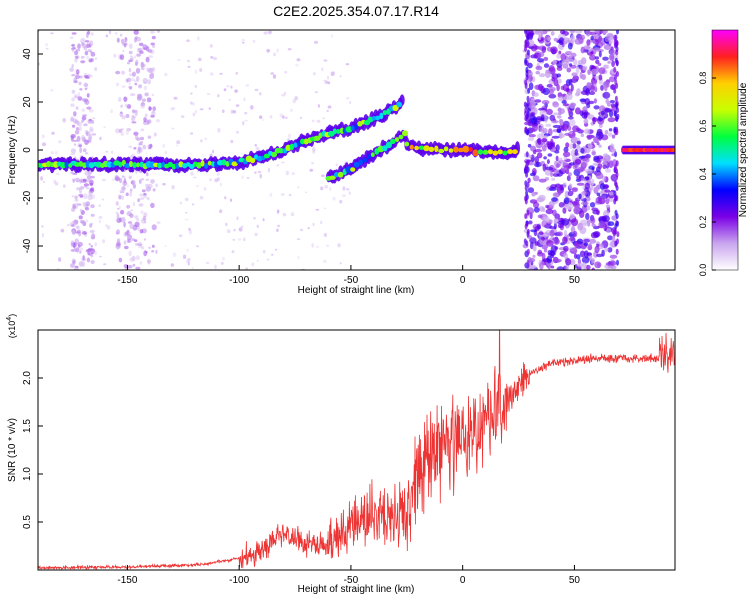 The image size is (750, 600). Describe the element at coordinates (463, 580) in the screenshot. I see `snr-x-tick-label-3: 0` at that location.